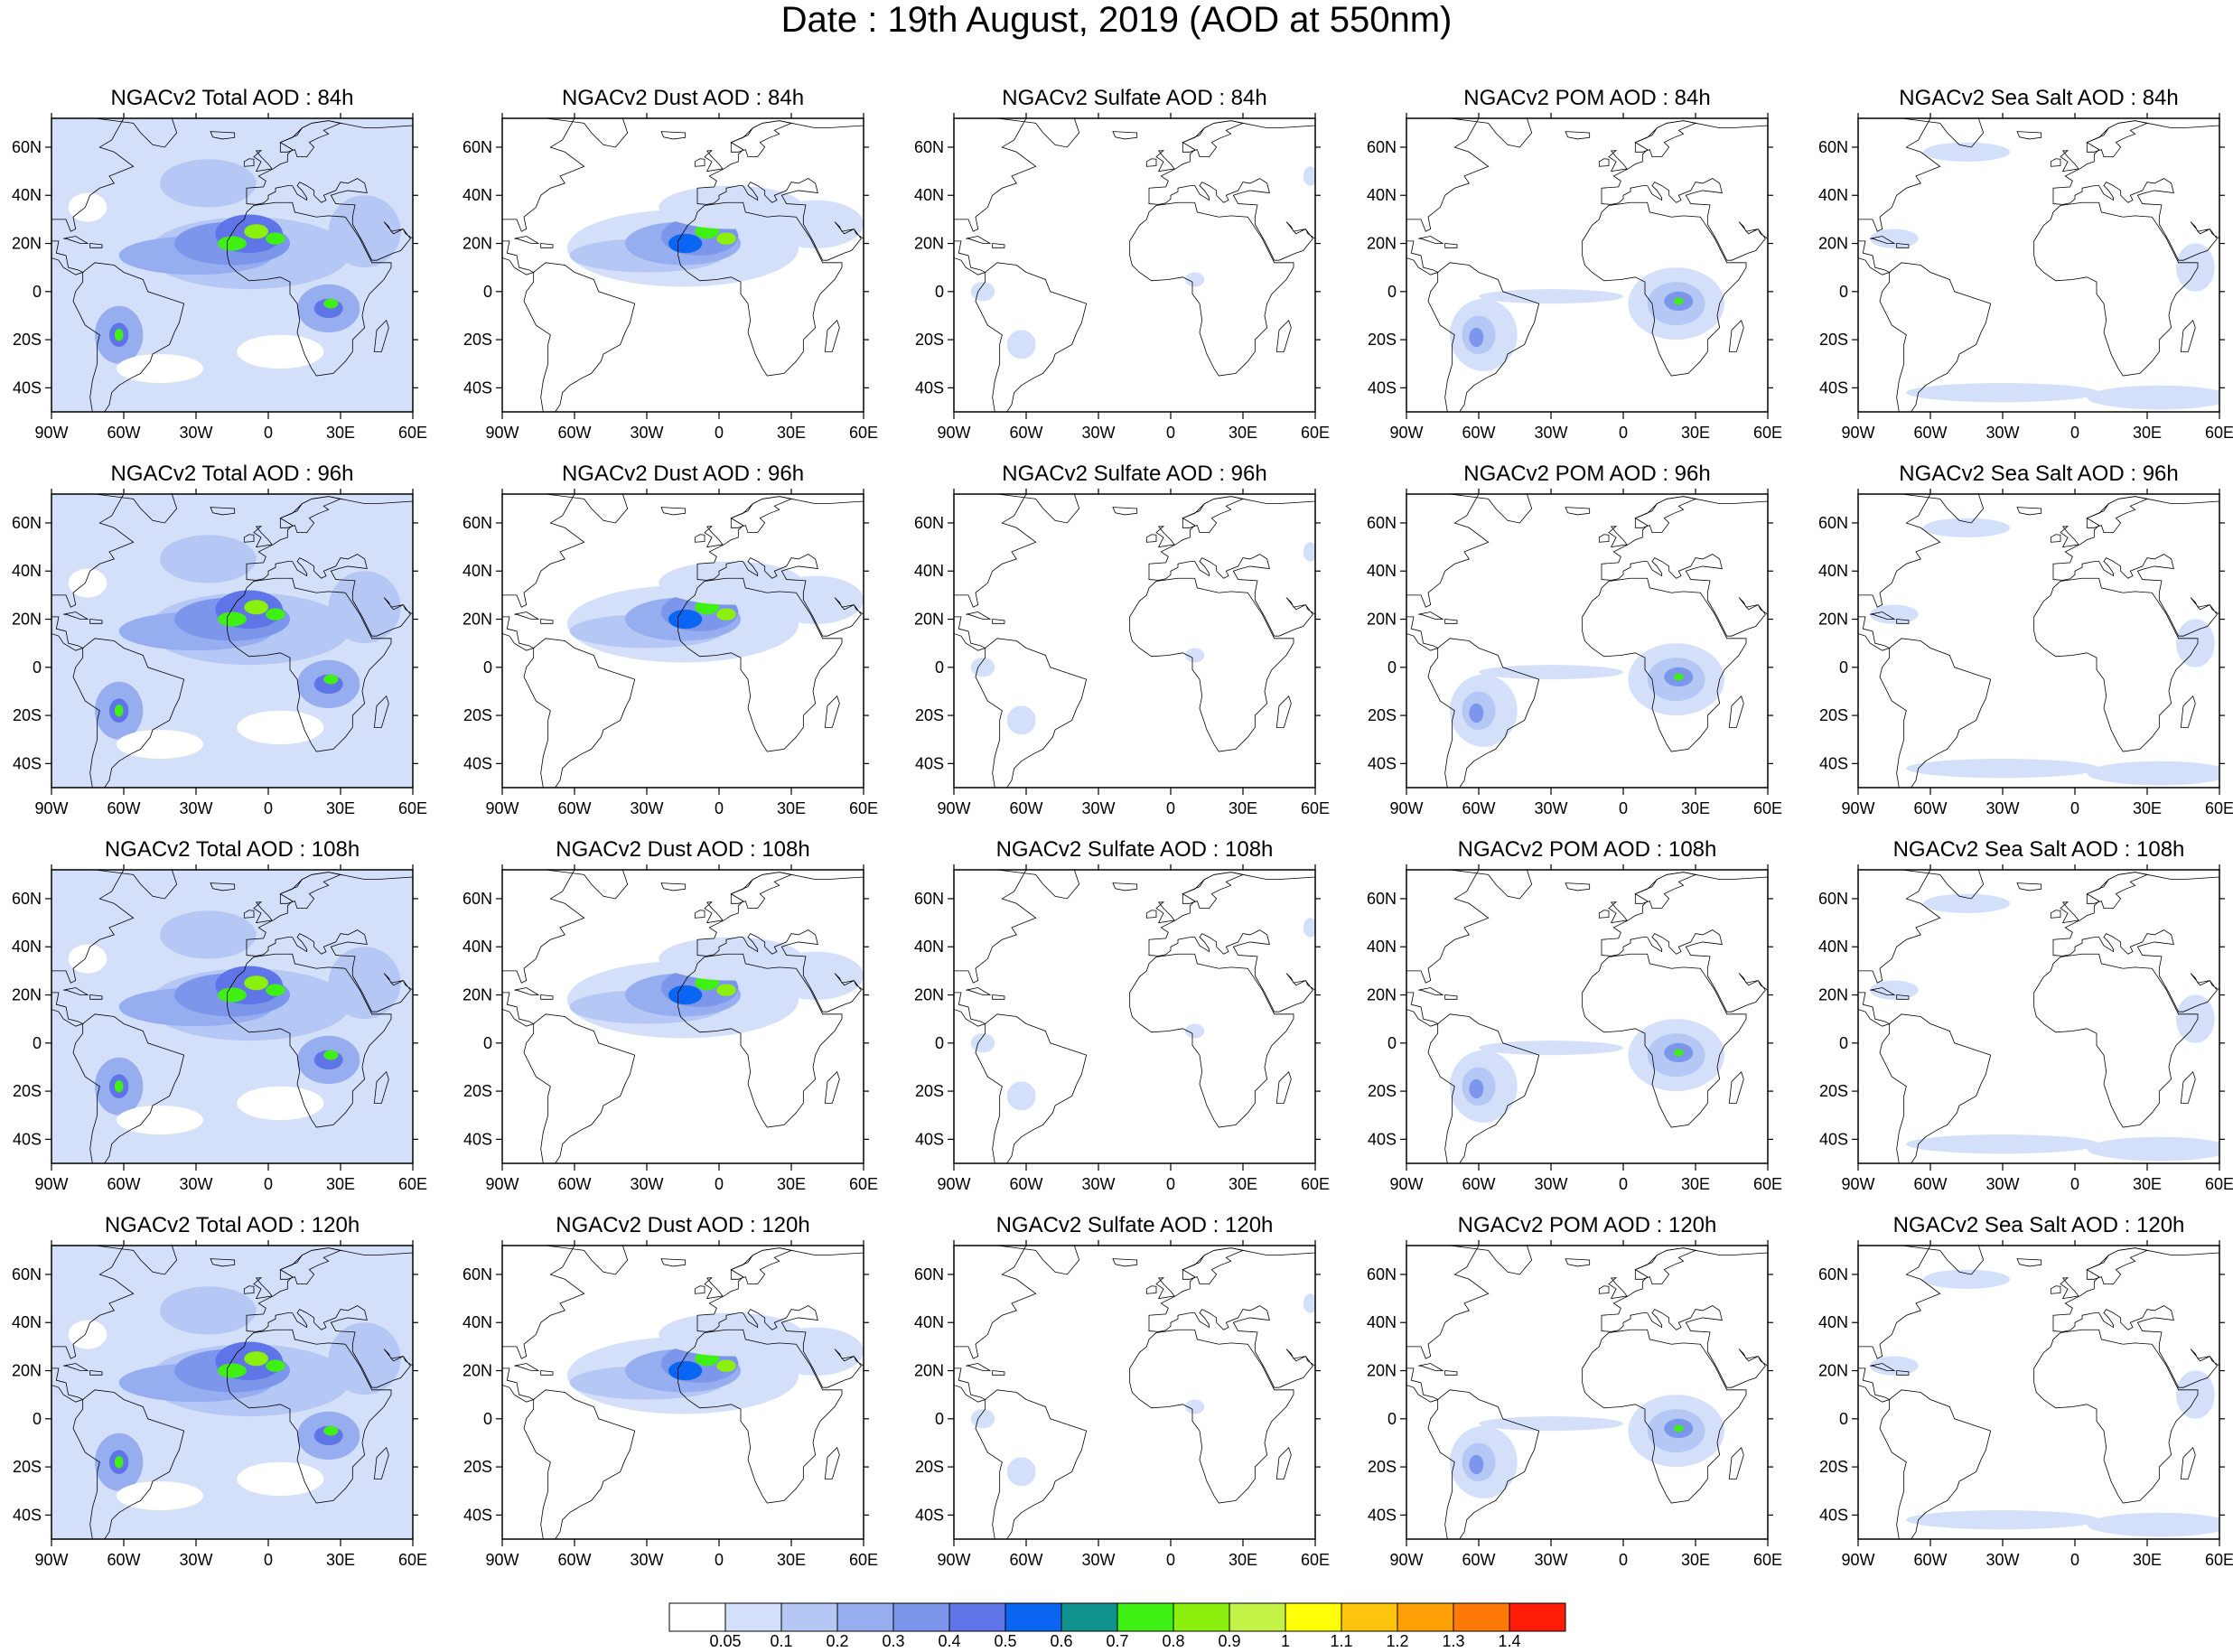 This screenshot has width=2233, height=1652. Describe the element at coordinates (1134, 98) in the screenshot. I see `panel-title: NGACv2 Sulfate AOD : 84h` at that location.